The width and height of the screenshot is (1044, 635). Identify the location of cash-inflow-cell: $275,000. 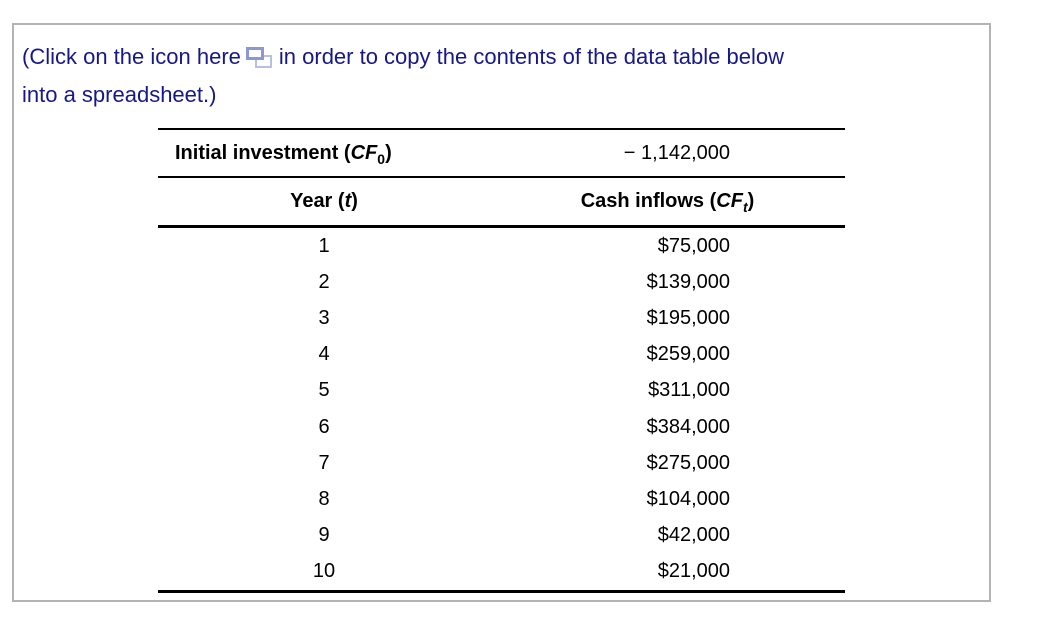
(688, 462).